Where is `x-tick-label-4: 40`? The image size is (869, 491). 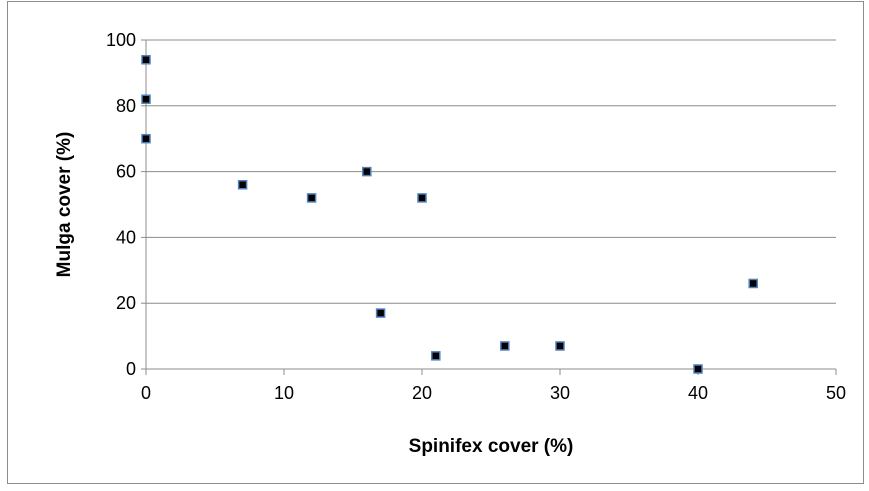 x-tick-label-4: 40 is located at coordinates (698, 393).